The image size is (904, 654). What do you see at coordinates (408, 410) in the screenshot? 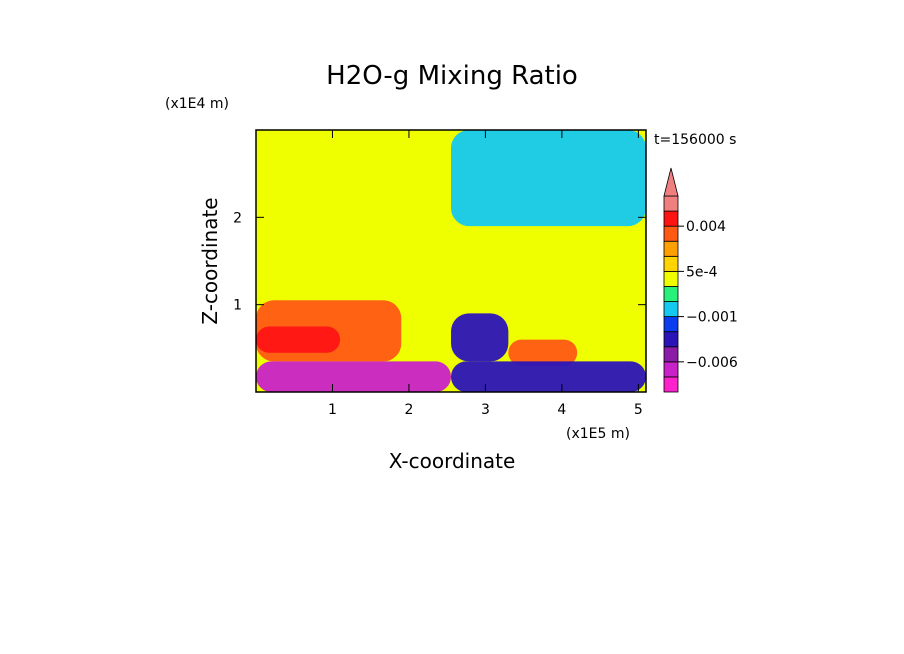
I see `x-tick-label: 2` at bounding box center [408, 410].